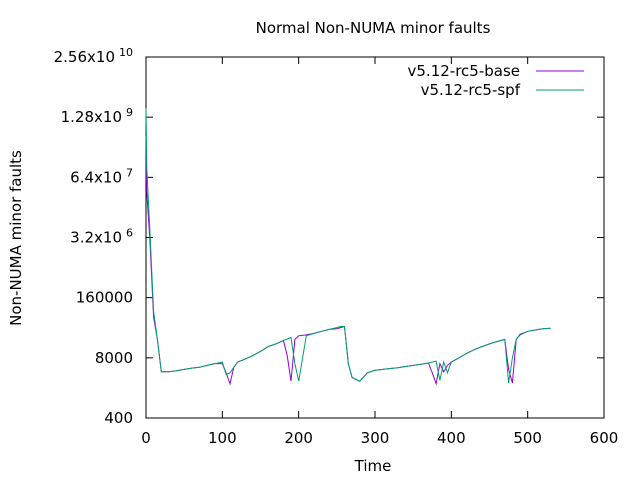 The image size is (640, 480). I want to click on y-tick-exponent: 9, so click(129, 112).